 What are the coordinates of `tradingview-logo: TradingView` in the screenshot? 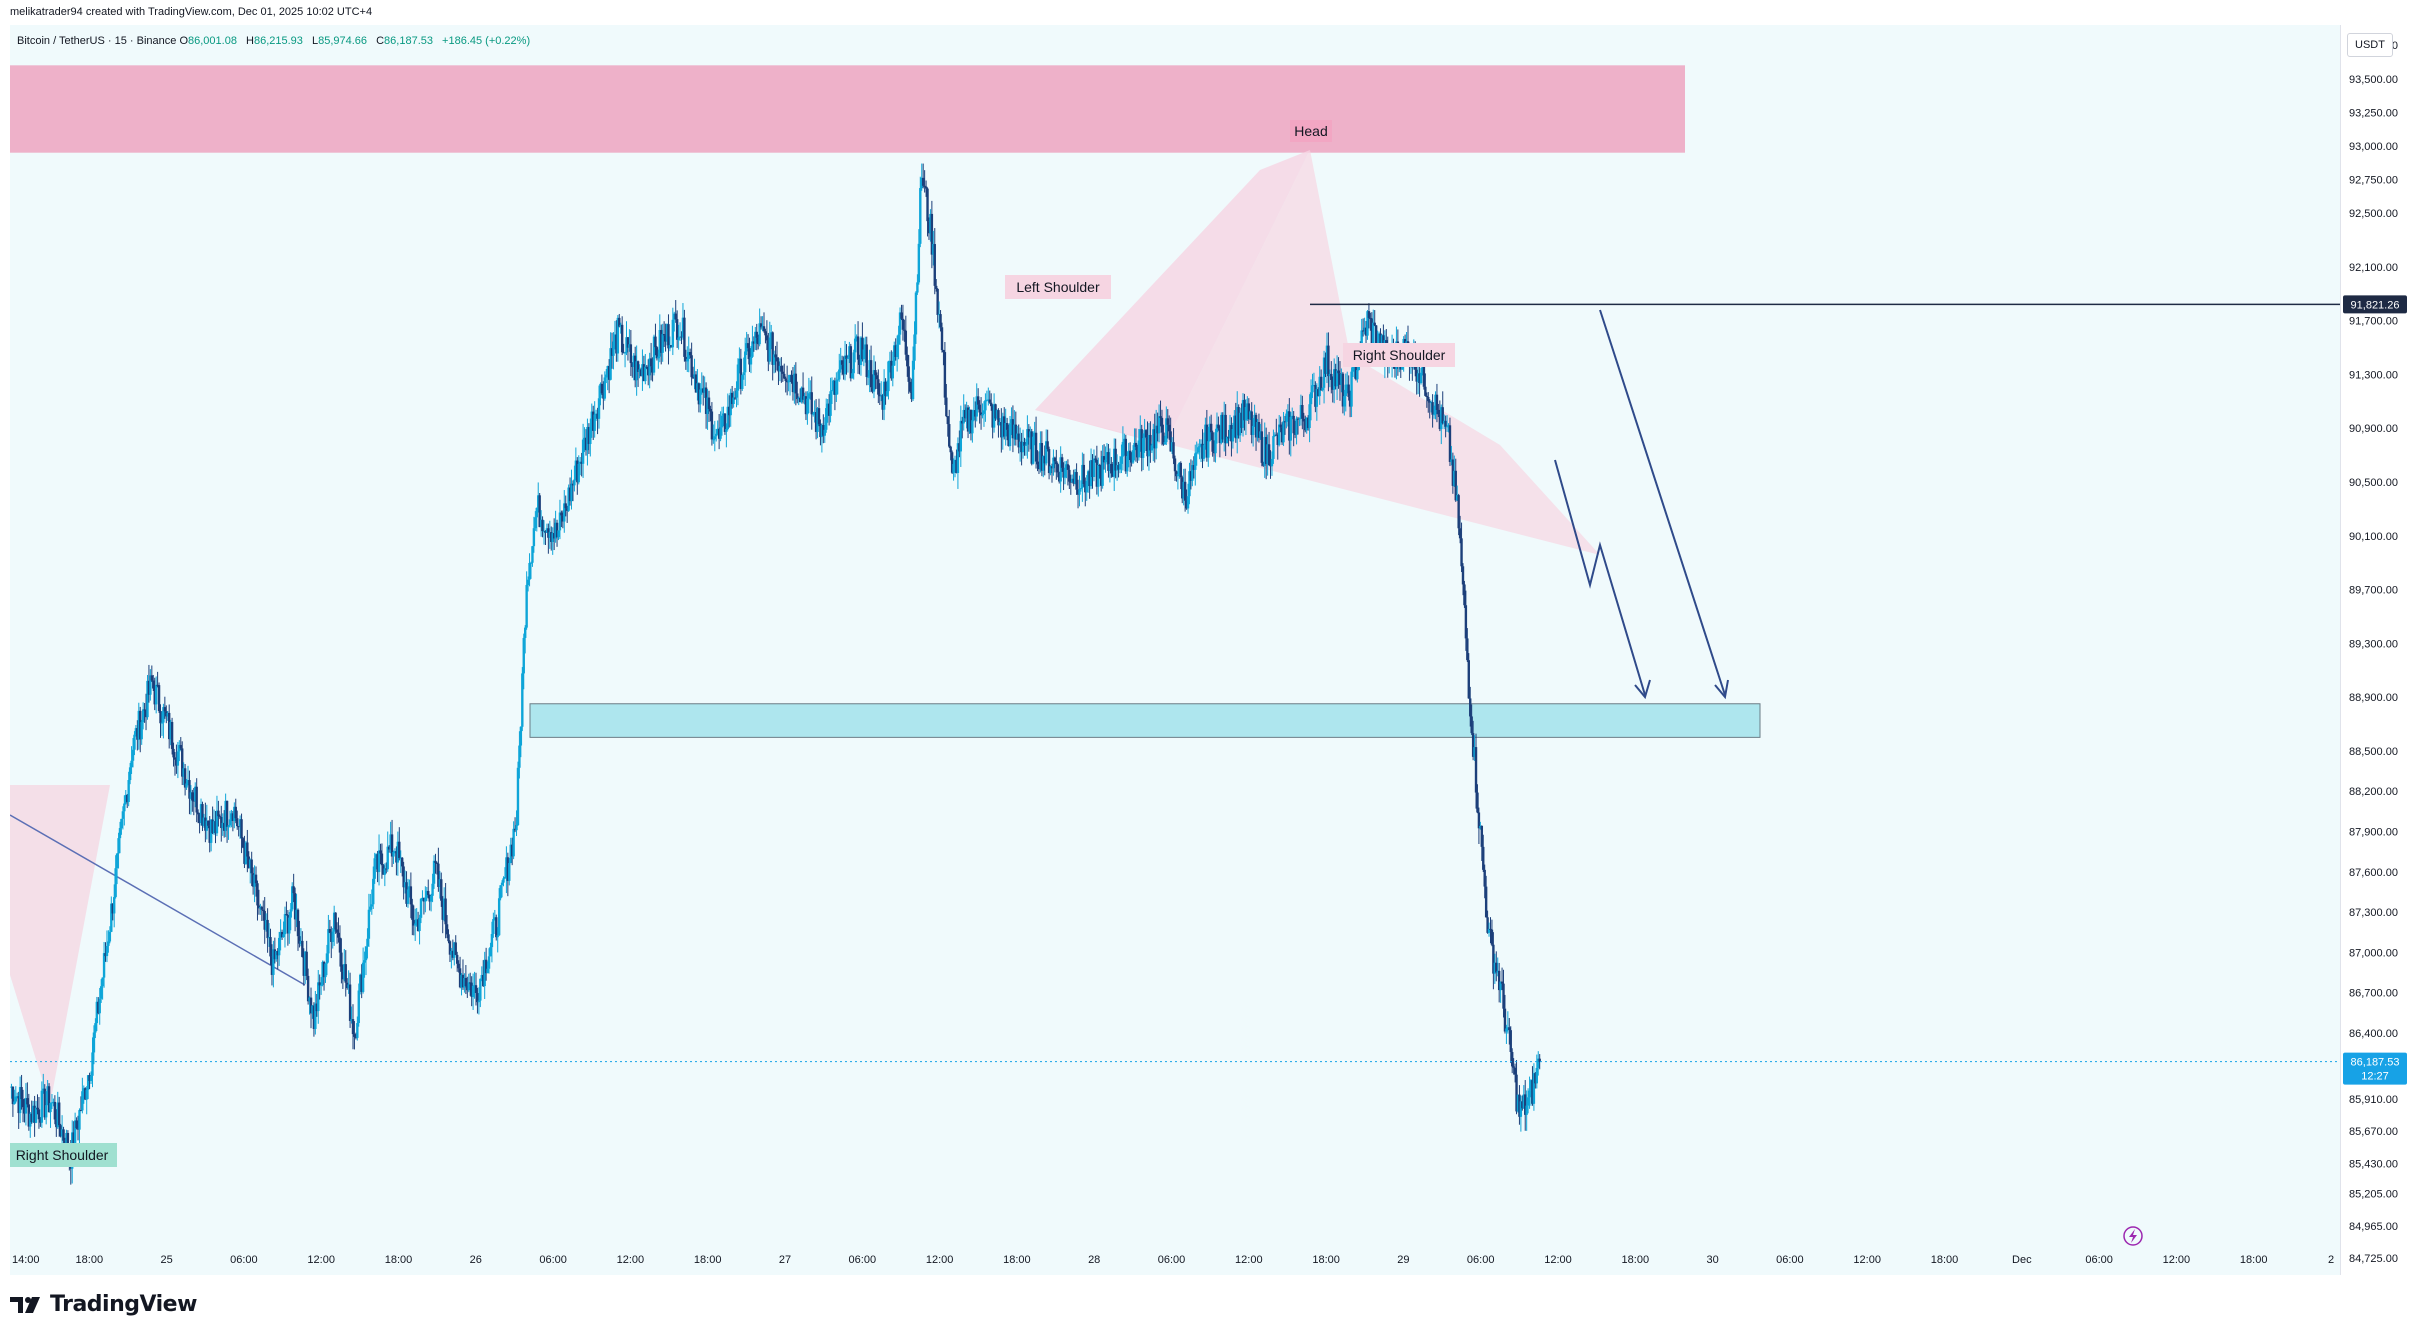 It's located at (103, 1304).